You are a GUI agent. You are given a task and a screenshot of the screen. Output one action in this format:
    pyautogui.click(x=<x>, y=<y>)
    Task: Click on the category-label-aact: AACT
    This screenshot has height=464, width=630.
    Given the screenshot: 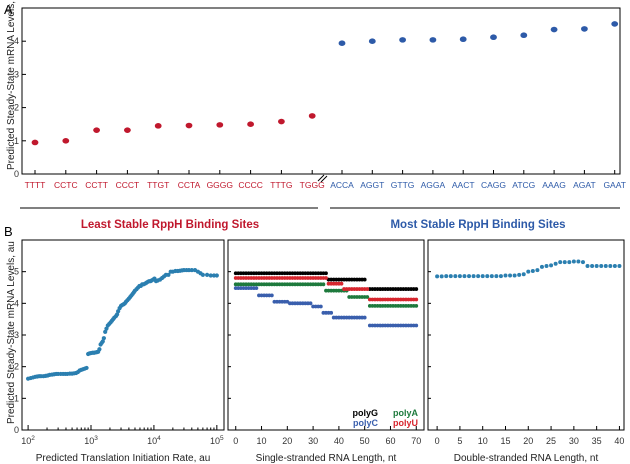 What is the action you would take?
    pyautogui.click(x=463, y=185)
    